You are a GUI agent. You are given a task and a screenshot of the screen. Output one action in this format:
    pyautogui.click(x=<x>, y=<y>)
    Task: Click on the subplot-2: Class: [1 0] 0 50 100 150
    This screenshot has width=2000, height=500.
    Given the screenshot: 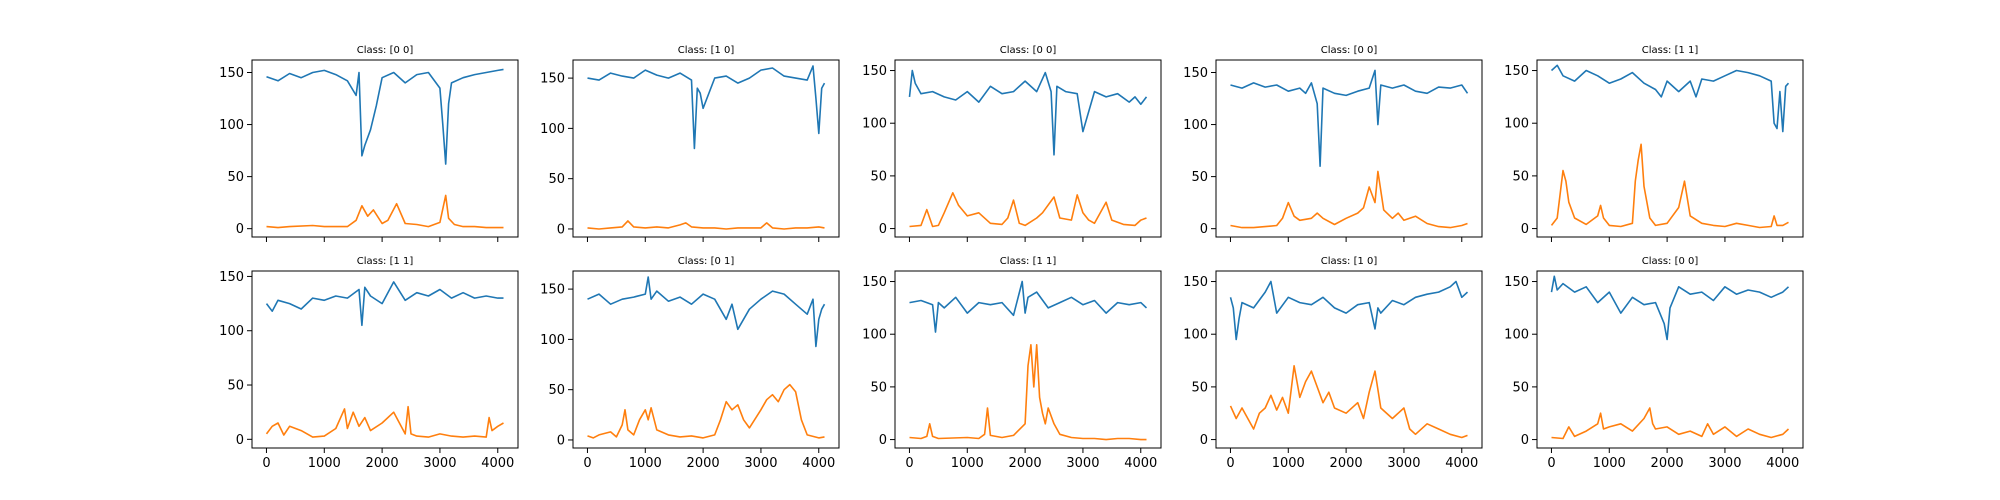 What is the action you would take?
    pyautogui.click(x=690, y=143)
    